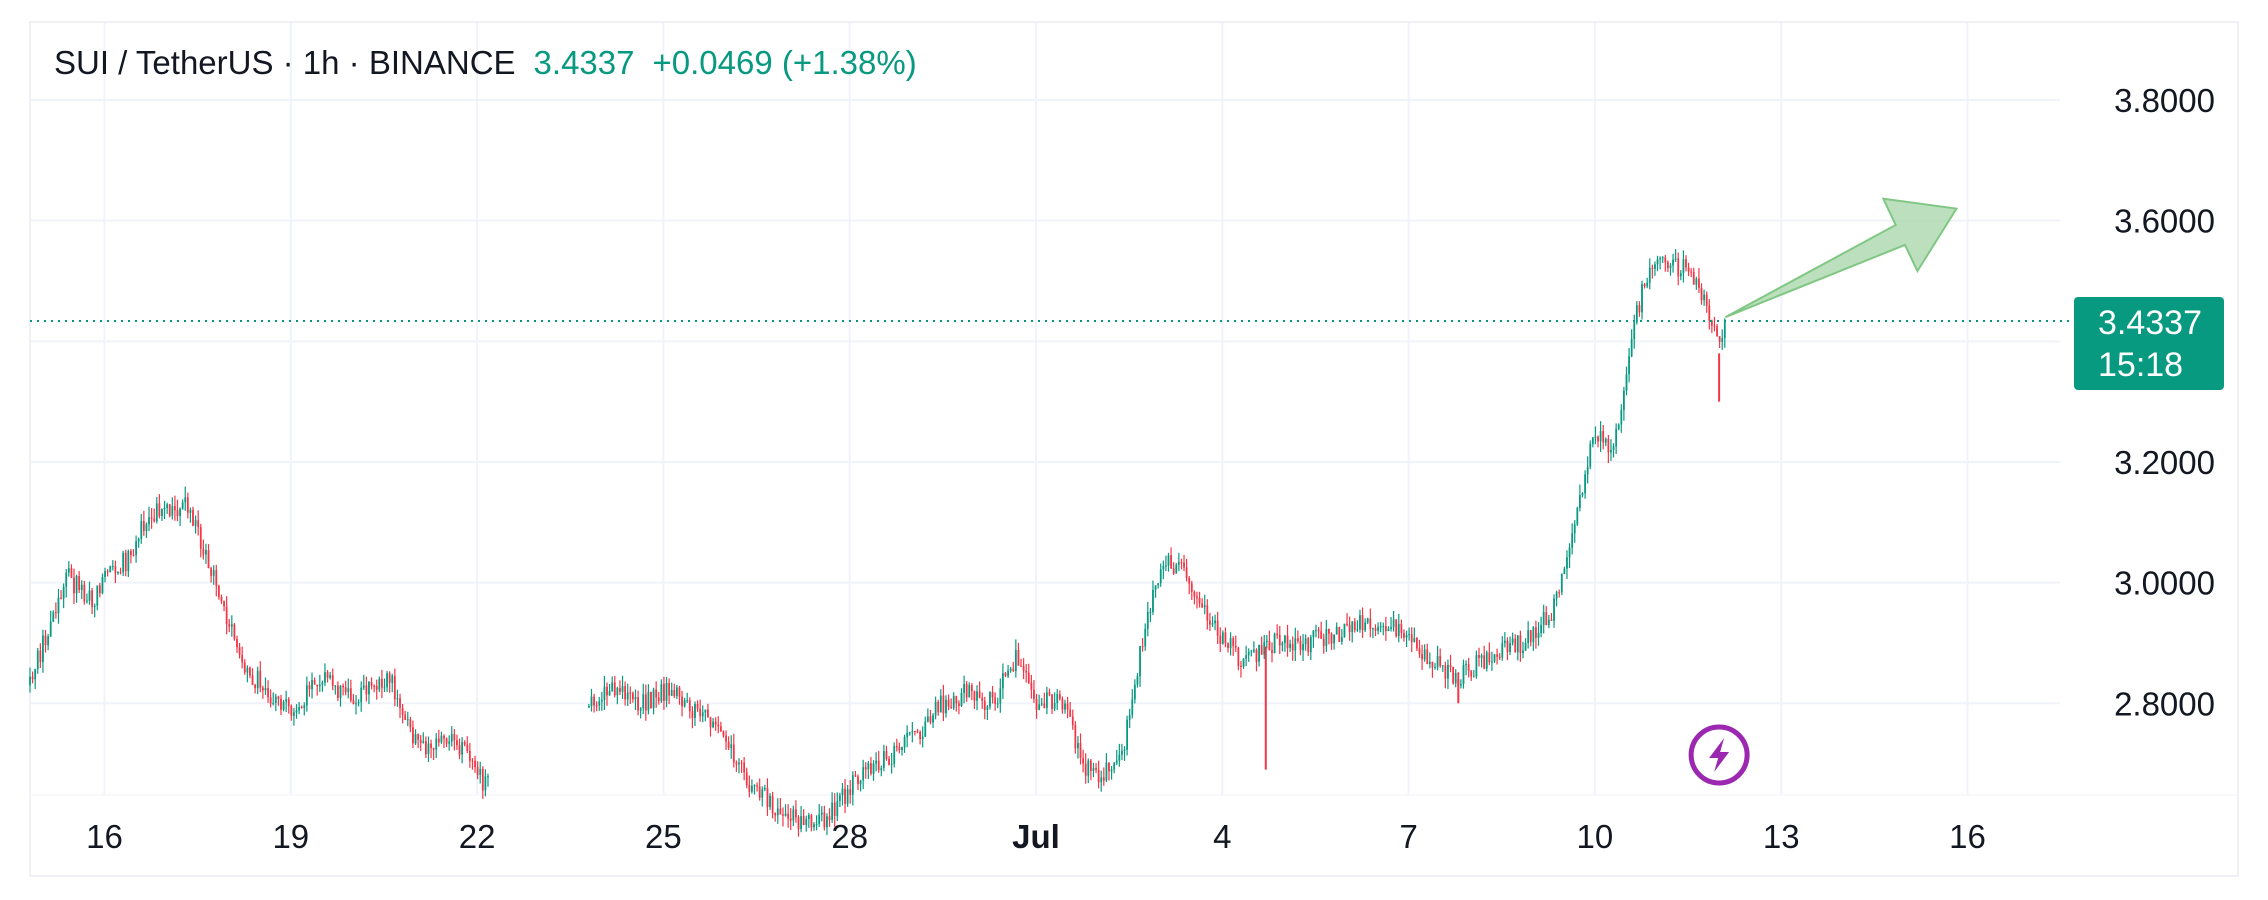 The width and height of the screenshot is (2268, 900). What do you see at coordinates (285, 62) in the screenshot?
I see `symbol-title: SUI / TetherUS · 1h · BINANCE` at bounding box center [285, 62].